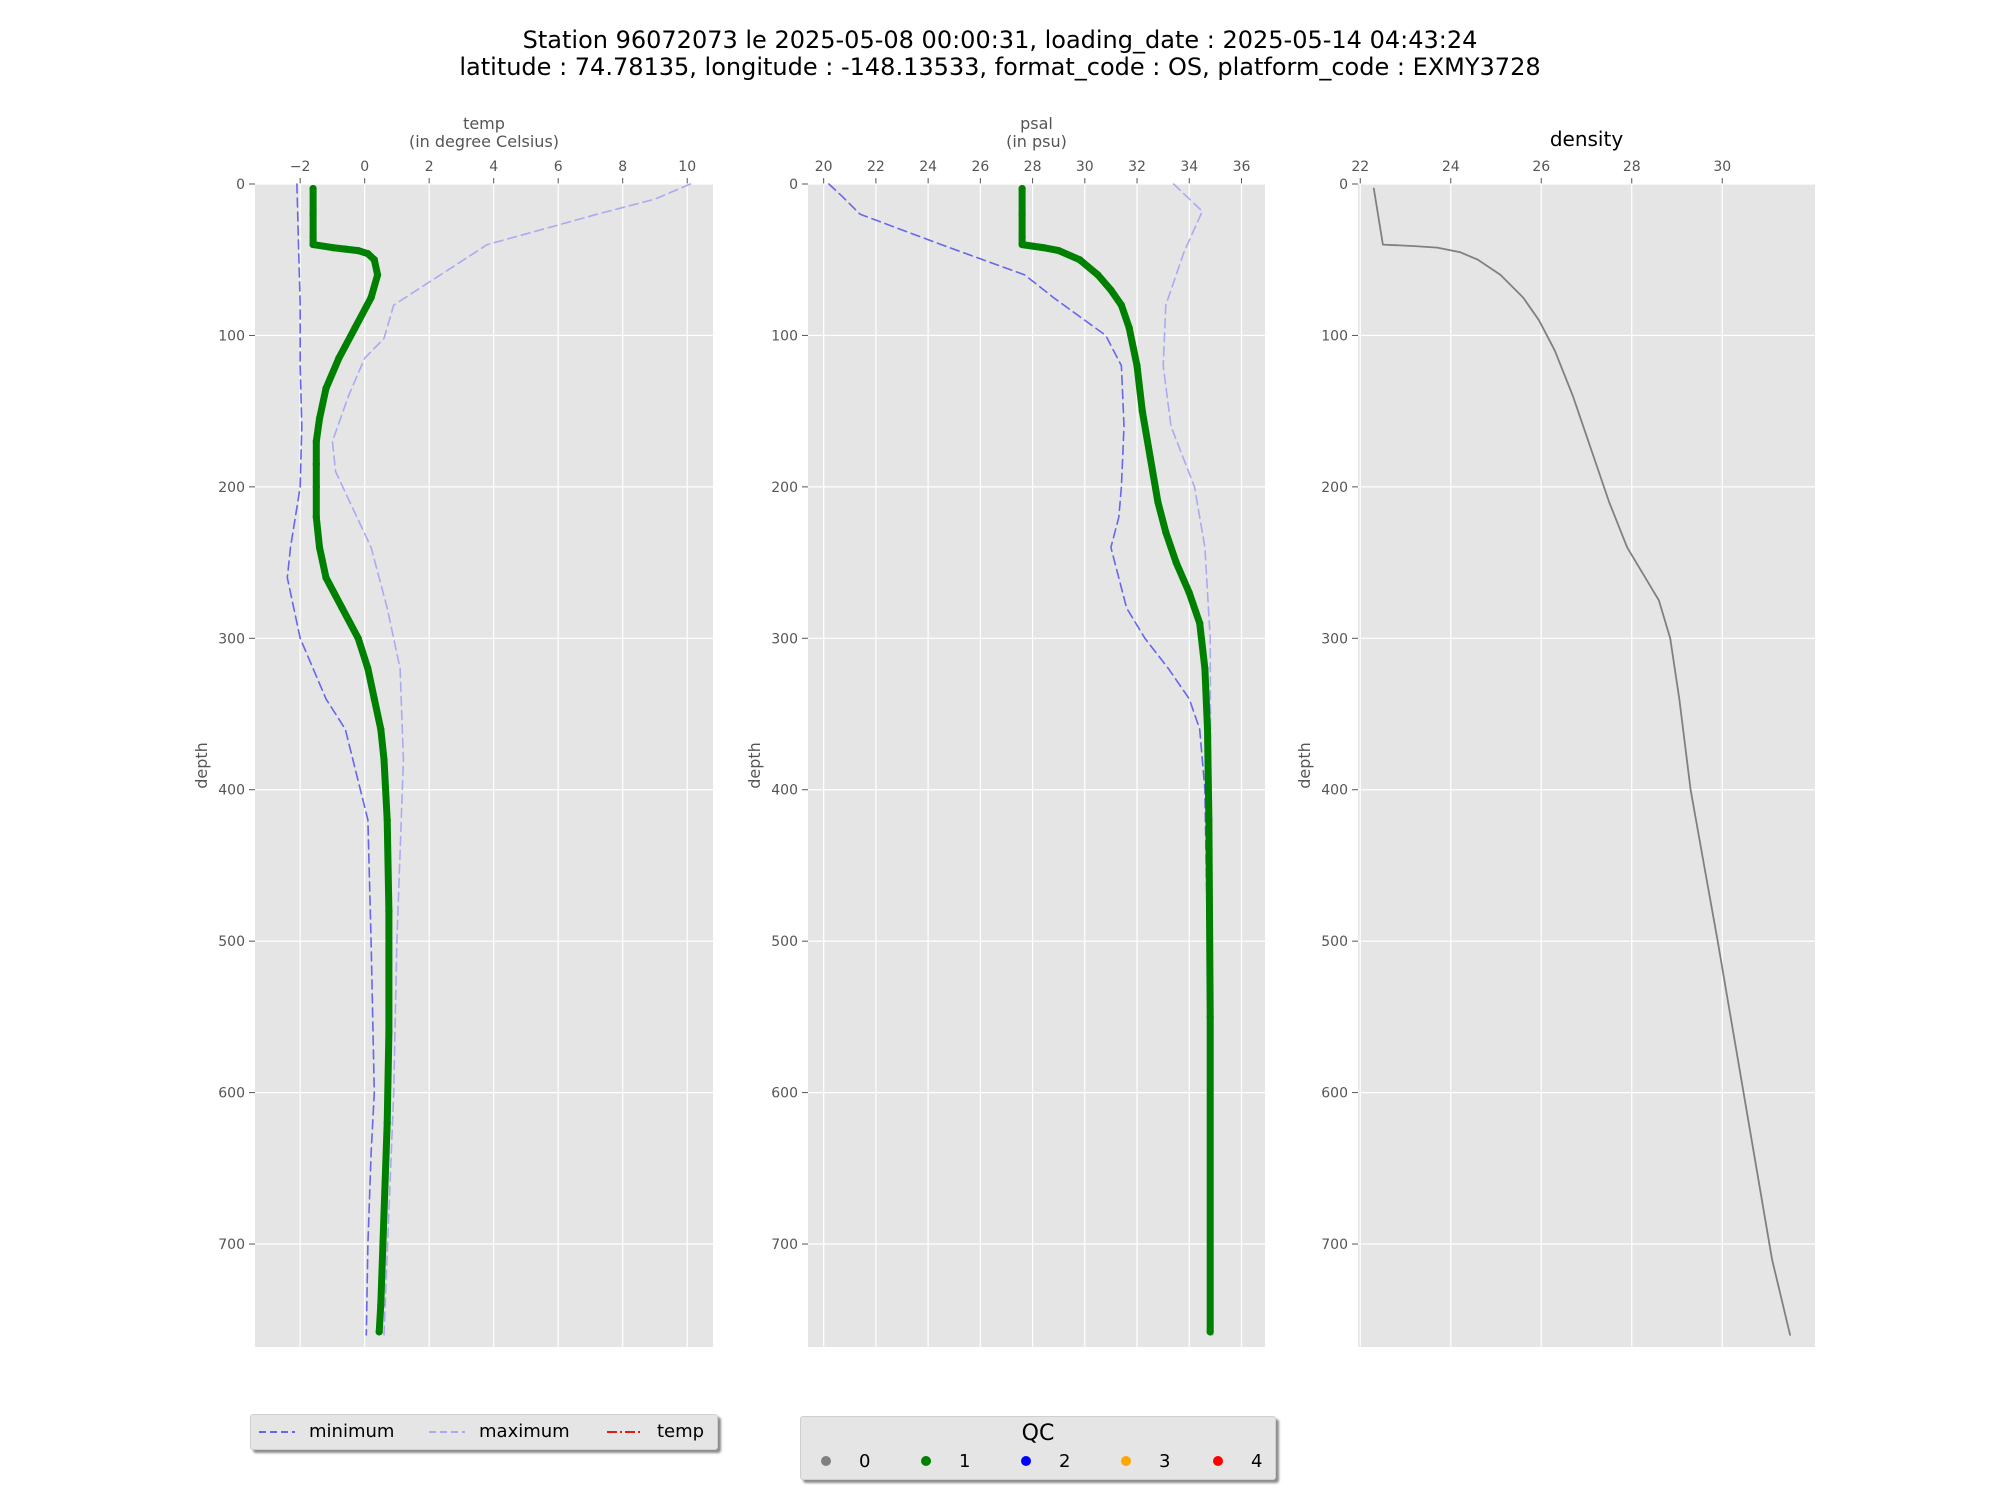 This screenshot has width=2000, height=1500. Describe the element at coordinates (429, 167) in the screenshot. I see `x-tick-label: 2` at that location.